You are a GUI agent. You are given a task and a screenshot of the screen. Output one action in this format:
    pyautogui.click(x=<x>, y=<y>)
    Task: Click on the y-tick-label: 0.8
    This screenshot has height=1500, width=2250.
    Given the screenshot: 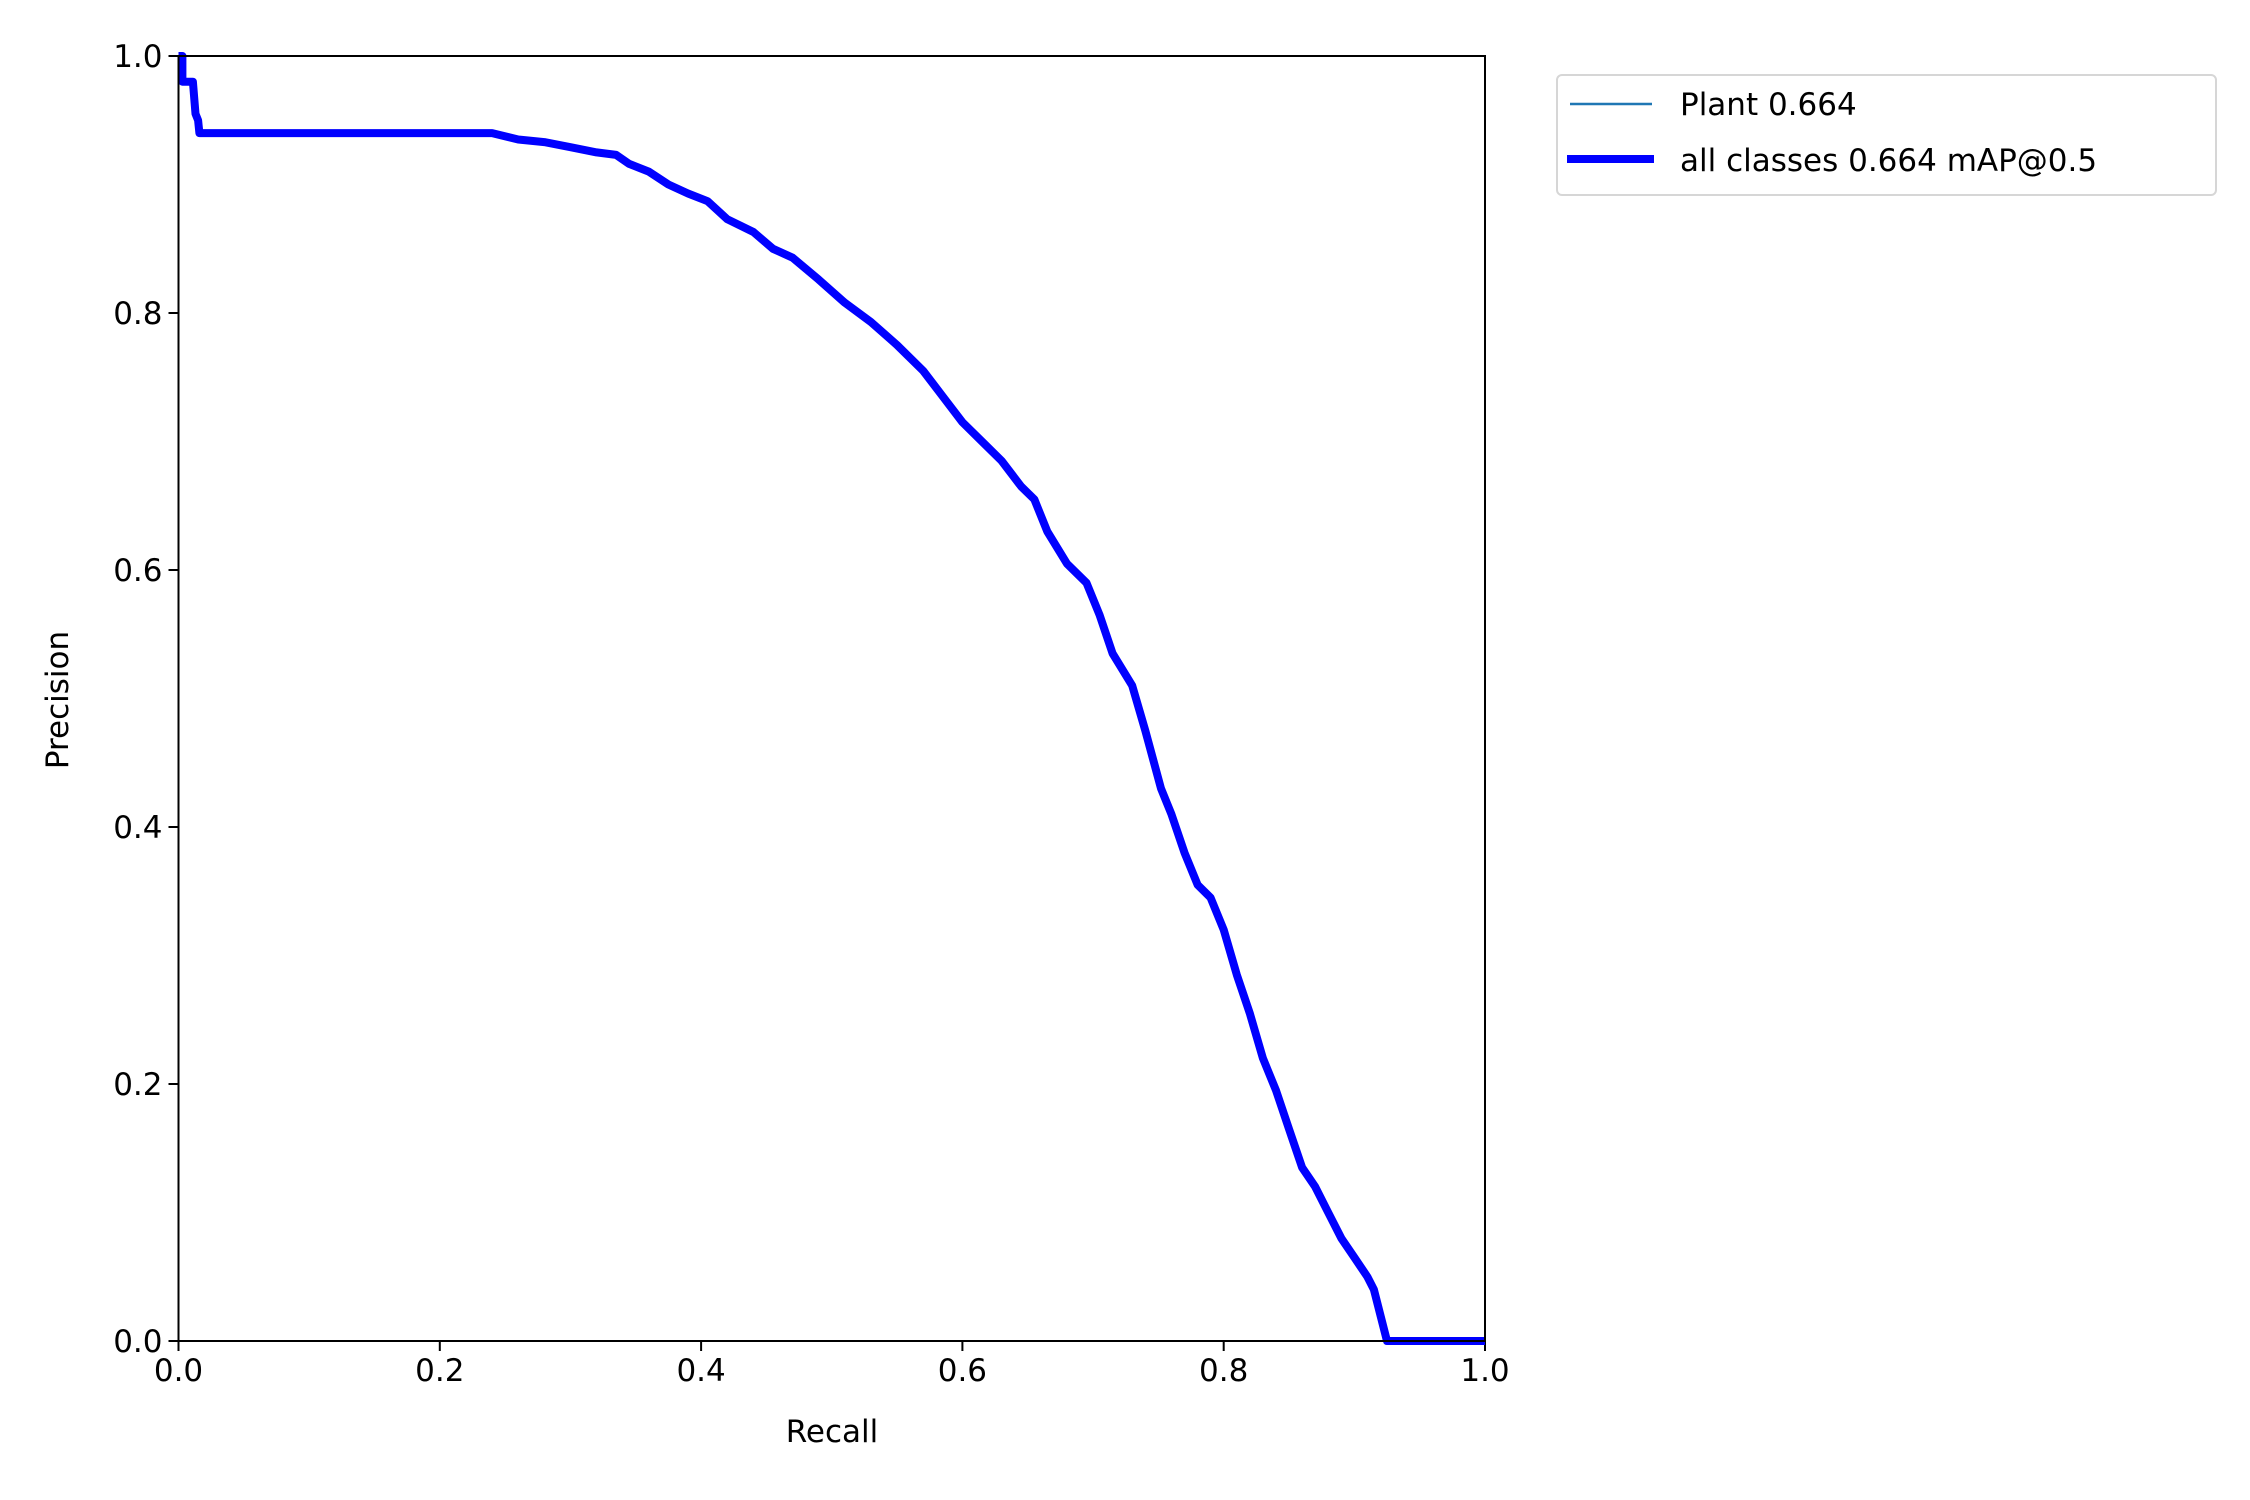 What is the action you would take?
    pyautogui.click(x=137, y=314)
    